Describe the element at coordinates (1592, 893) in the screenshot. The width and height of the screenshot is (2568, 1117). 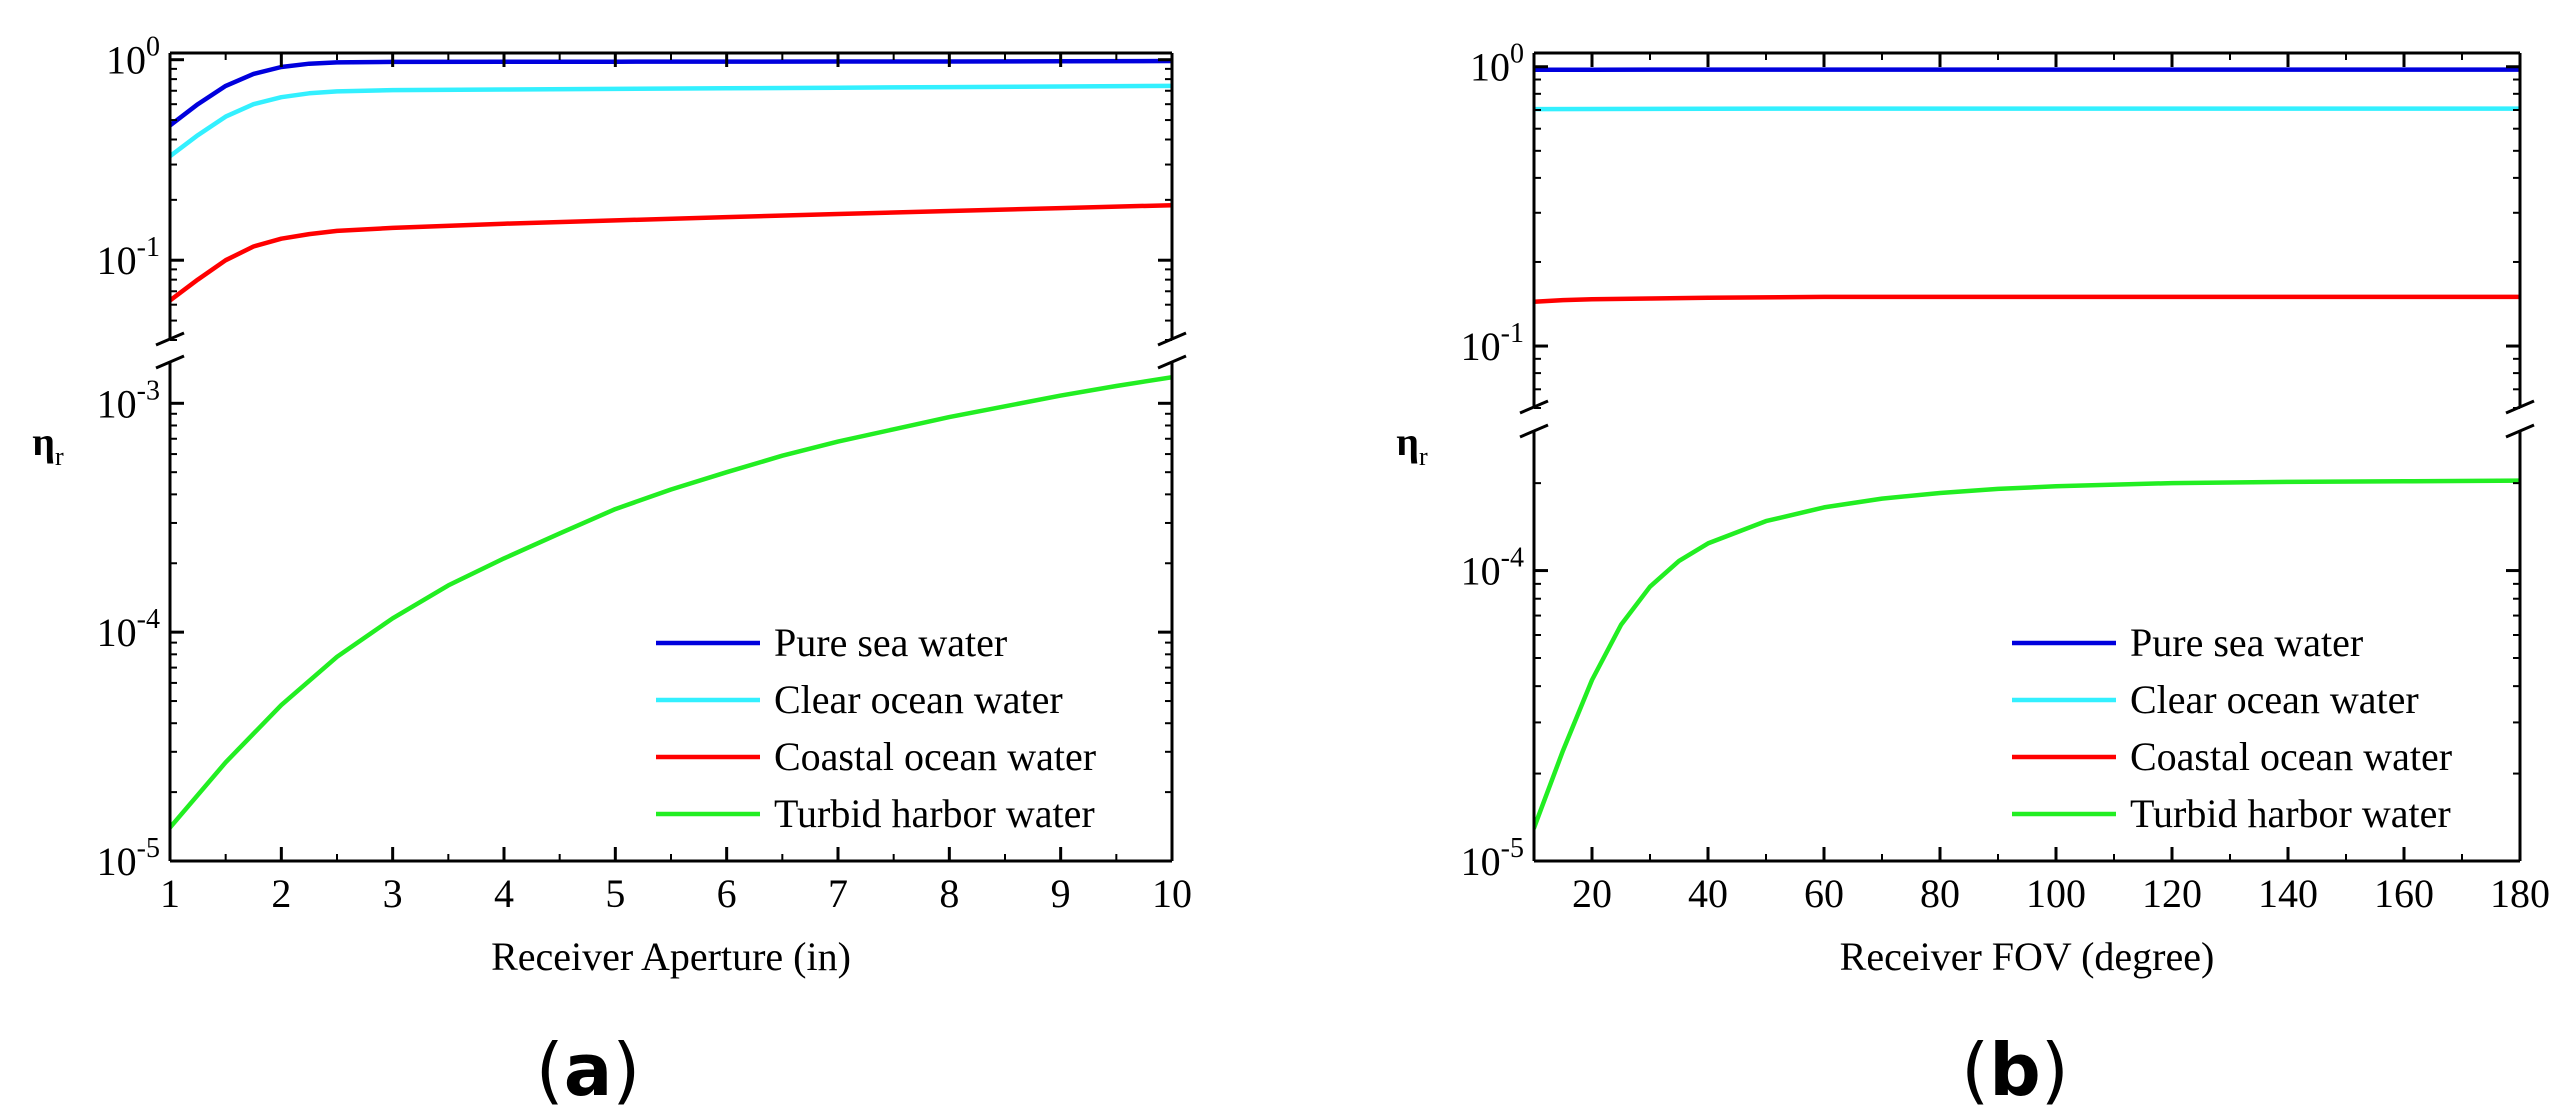
I see `x-tick-label: 20` at that location.